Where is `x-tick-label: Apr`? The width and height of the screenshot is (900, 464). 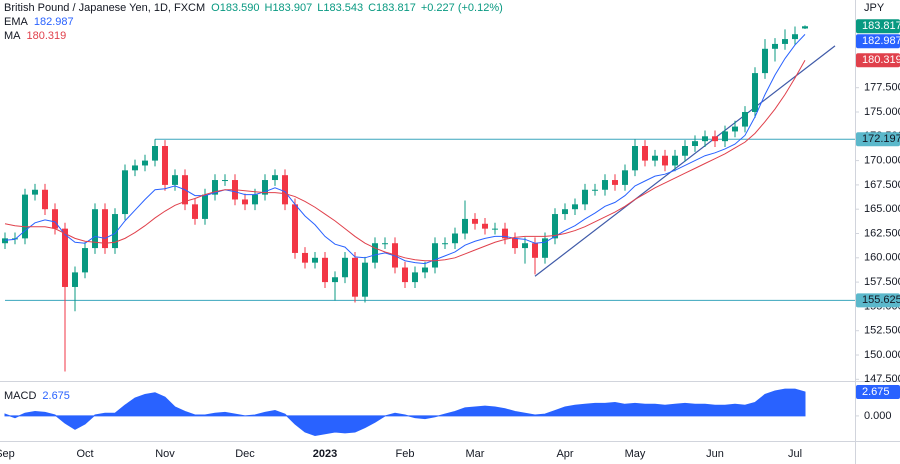
x-tick-label: Apr is located at coordinates (564, 454).